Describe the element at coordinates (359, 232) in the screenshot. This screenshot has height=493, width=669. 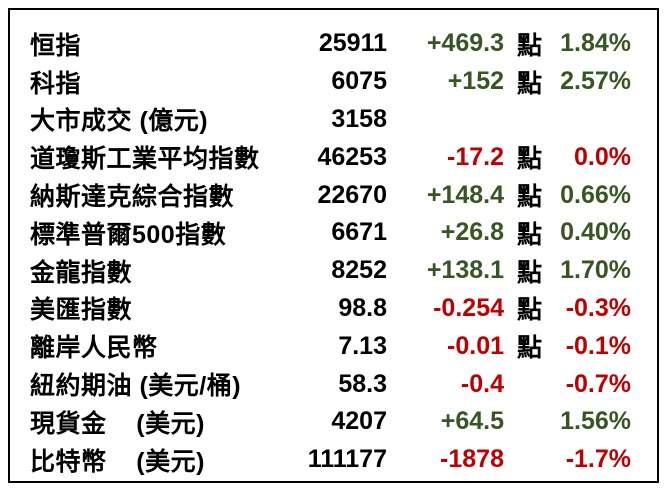
I see `instrument-value: 6671` at that location.